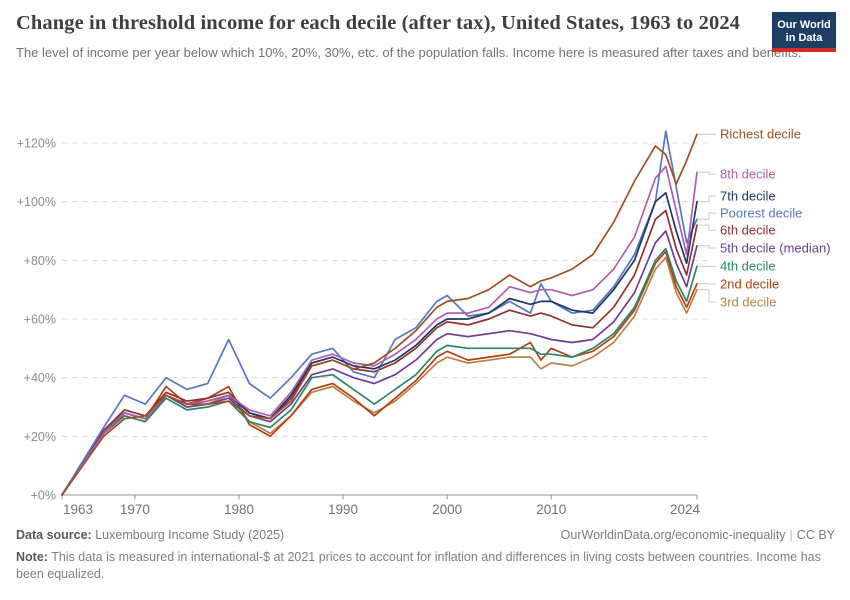 This screenshot has width=850, height=600. What do you see at coordinates (748, 230) in the screenshot?
I see `legend-label-6th-decile: 6th decile` at bounding box center [748, 230].